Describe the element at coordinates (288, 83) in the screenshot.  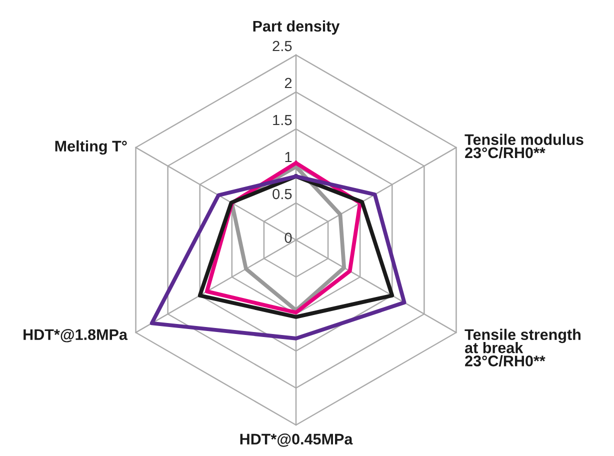
I see `y-tick-label: 2` at that location.